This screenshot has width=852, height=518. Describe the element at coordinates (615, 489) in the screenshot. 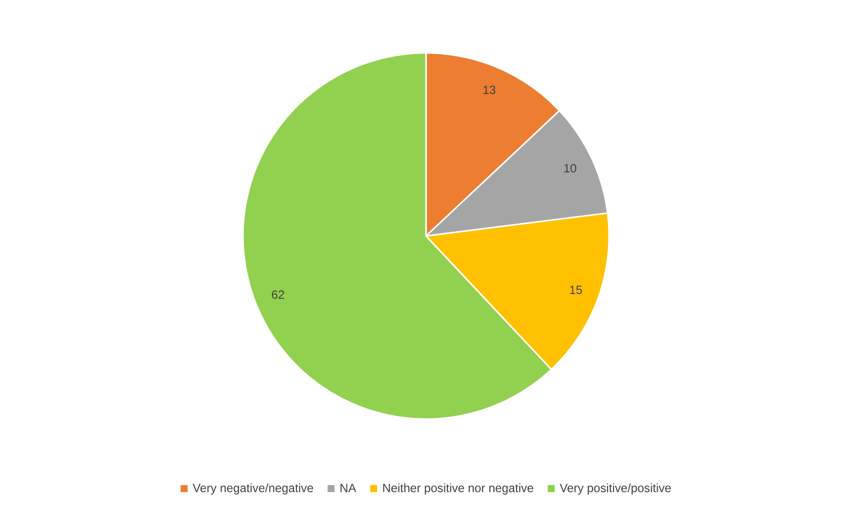

I see `legend-label: Very positive/positive` at that location.